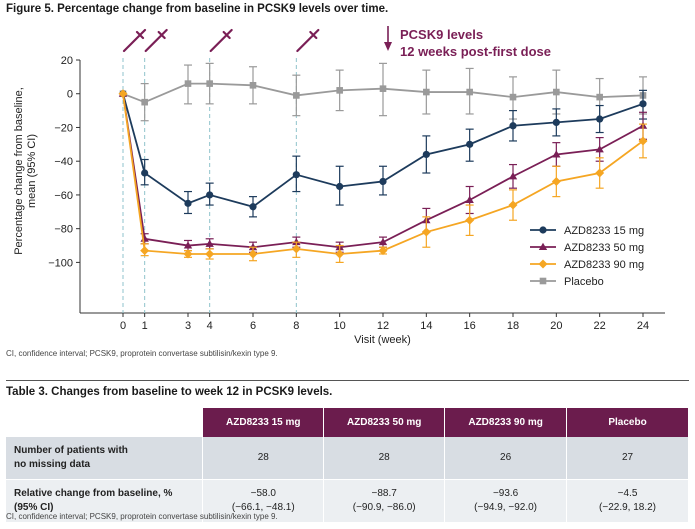 The height and width of the screenshot is (529, 695). What do you see at coordinates (63, 162) in the screenshot?
I see `y-tick-label: −40` at bounding box center [63, 162].